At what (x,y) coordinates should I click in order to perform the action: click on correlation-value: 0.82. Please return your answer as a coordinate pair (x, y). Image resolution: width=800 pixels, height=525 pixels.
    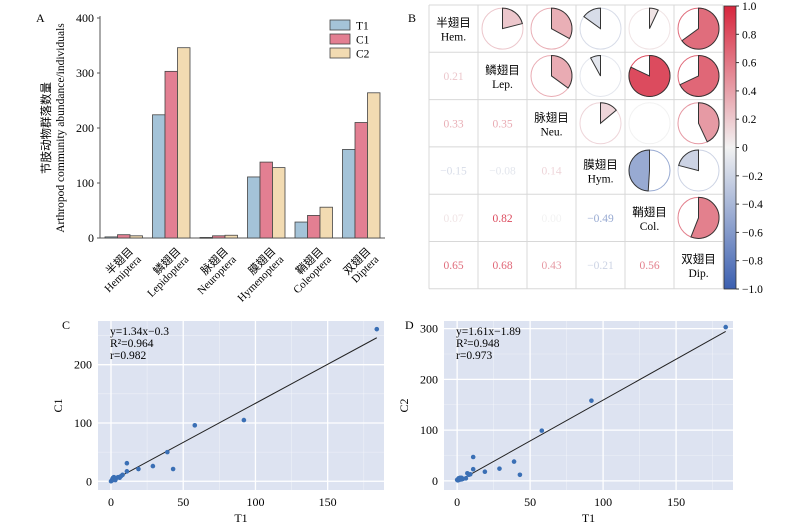
    Looking at the image, I should click on (502, 219).